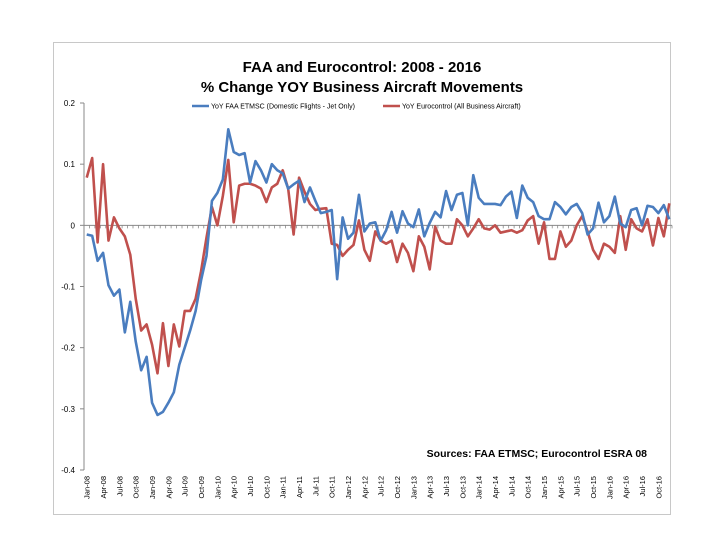 Image resolution: width=720 pixels, height=540 pixels. Describe the element at coordinates (348, 487) in the screenshot. I see `x-tick-label: Jan-12` at that location.